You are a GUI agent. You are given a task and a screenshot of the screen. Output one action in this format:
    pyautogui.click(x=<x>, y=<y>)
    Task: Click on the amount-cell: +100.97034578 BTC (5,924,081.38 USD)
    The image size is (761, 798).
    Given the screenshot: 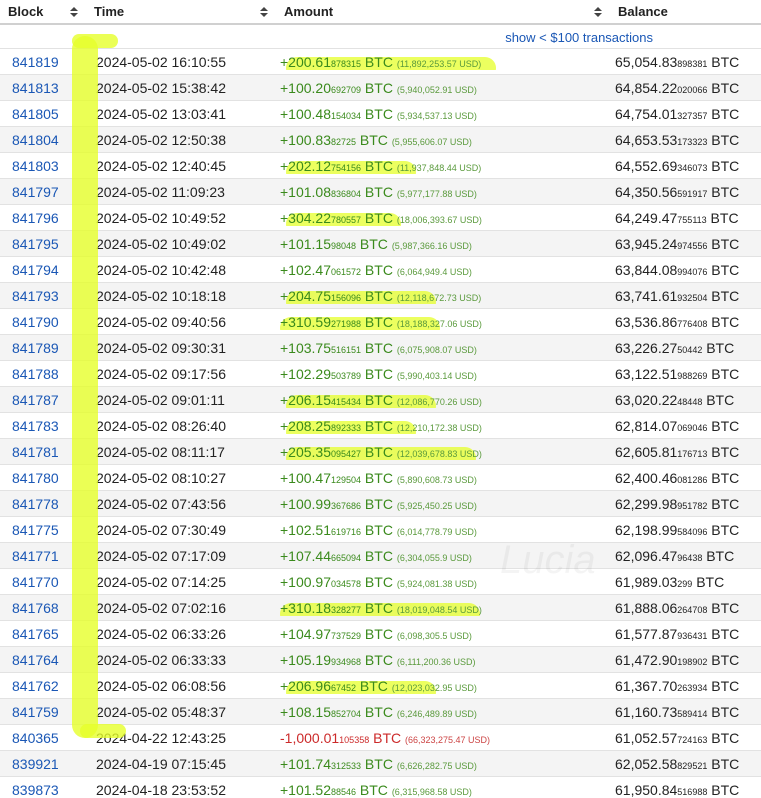 What is the action you would take?
    pyautogui.click(x=443, y=582)
    